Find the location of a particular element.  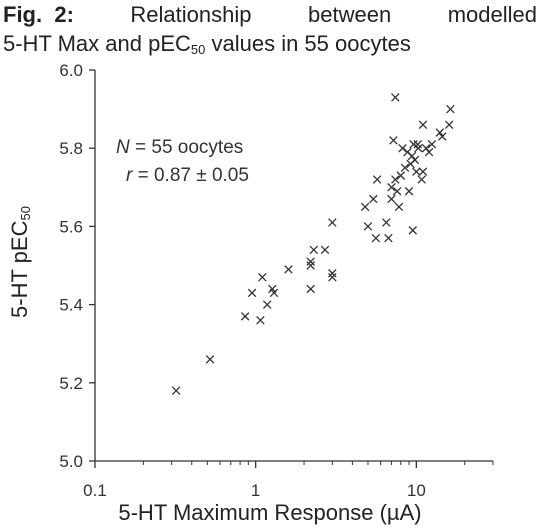

x-axis-title: 5-HT Maximum Response (µA) is located at coordinates (270, 512).